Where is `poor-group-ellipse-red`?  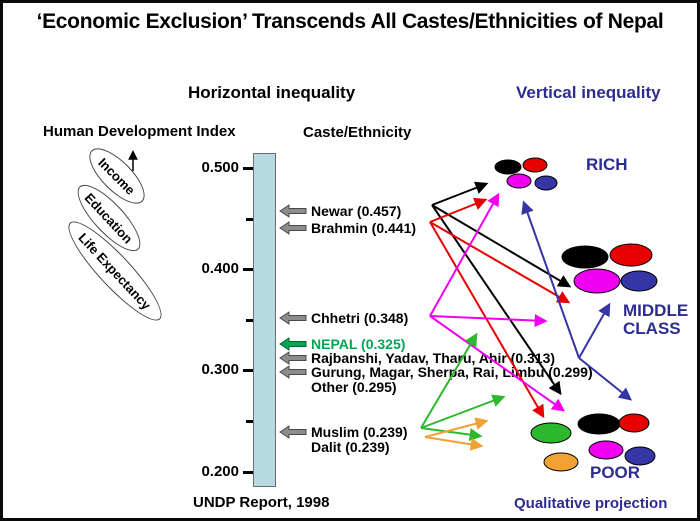 poor-group-ellipse-red is located at coordinates (634, 423).